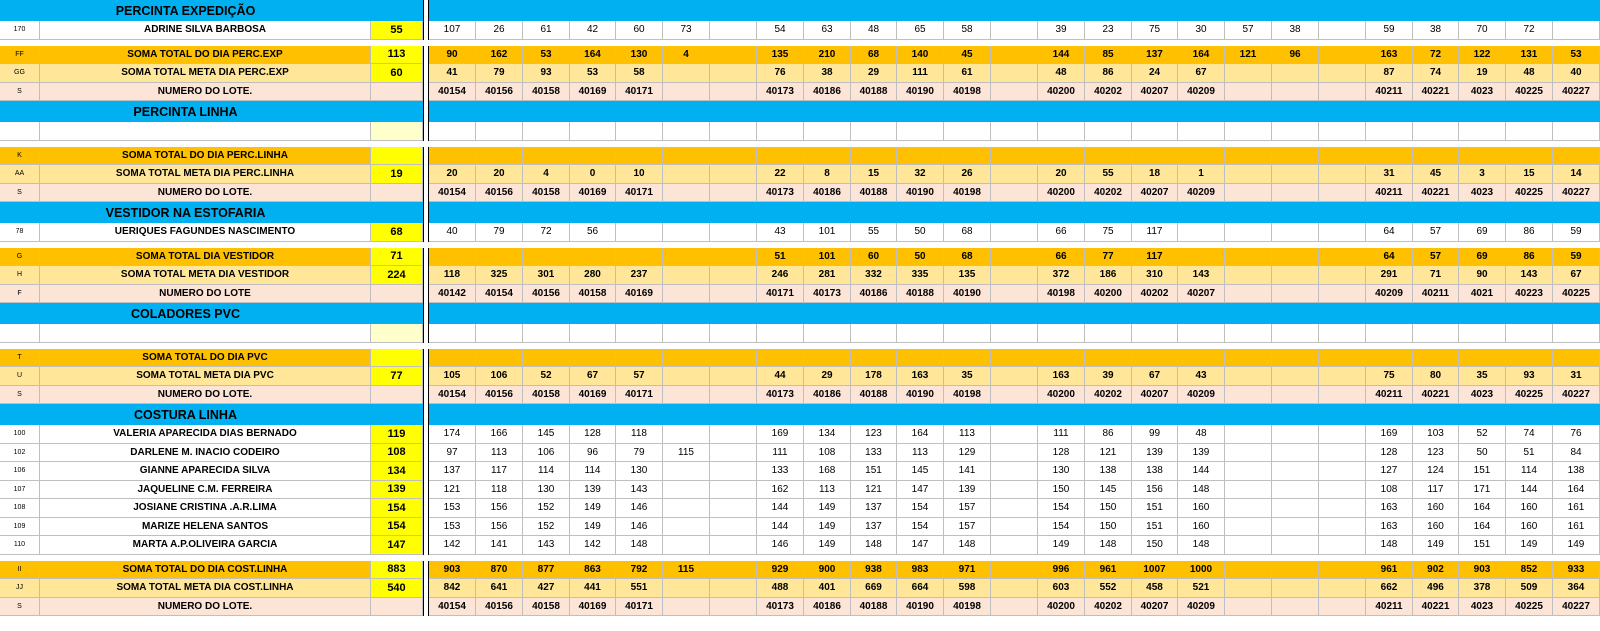 This screenshot has height=631, width=1600. Describe the element at coordinates (686, 569) in the screenshot. I see `data-cell: 115` at that location.